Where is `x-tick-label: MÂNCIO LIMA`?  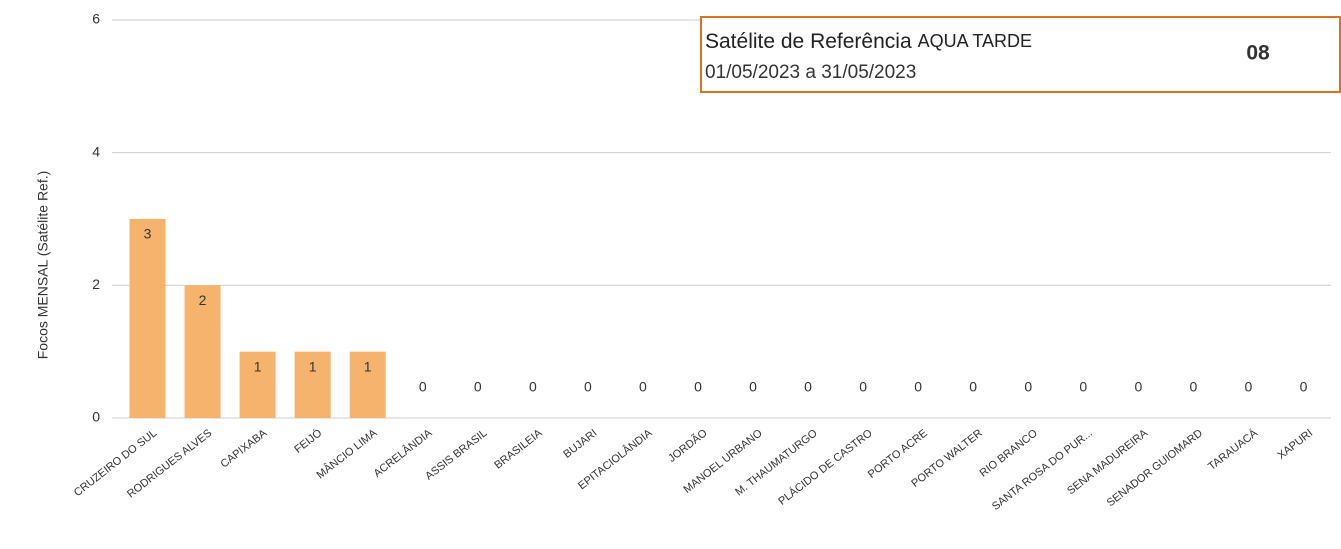
x-tick-label: MÂNCIO LIMA is located at coordinates (347, 453).